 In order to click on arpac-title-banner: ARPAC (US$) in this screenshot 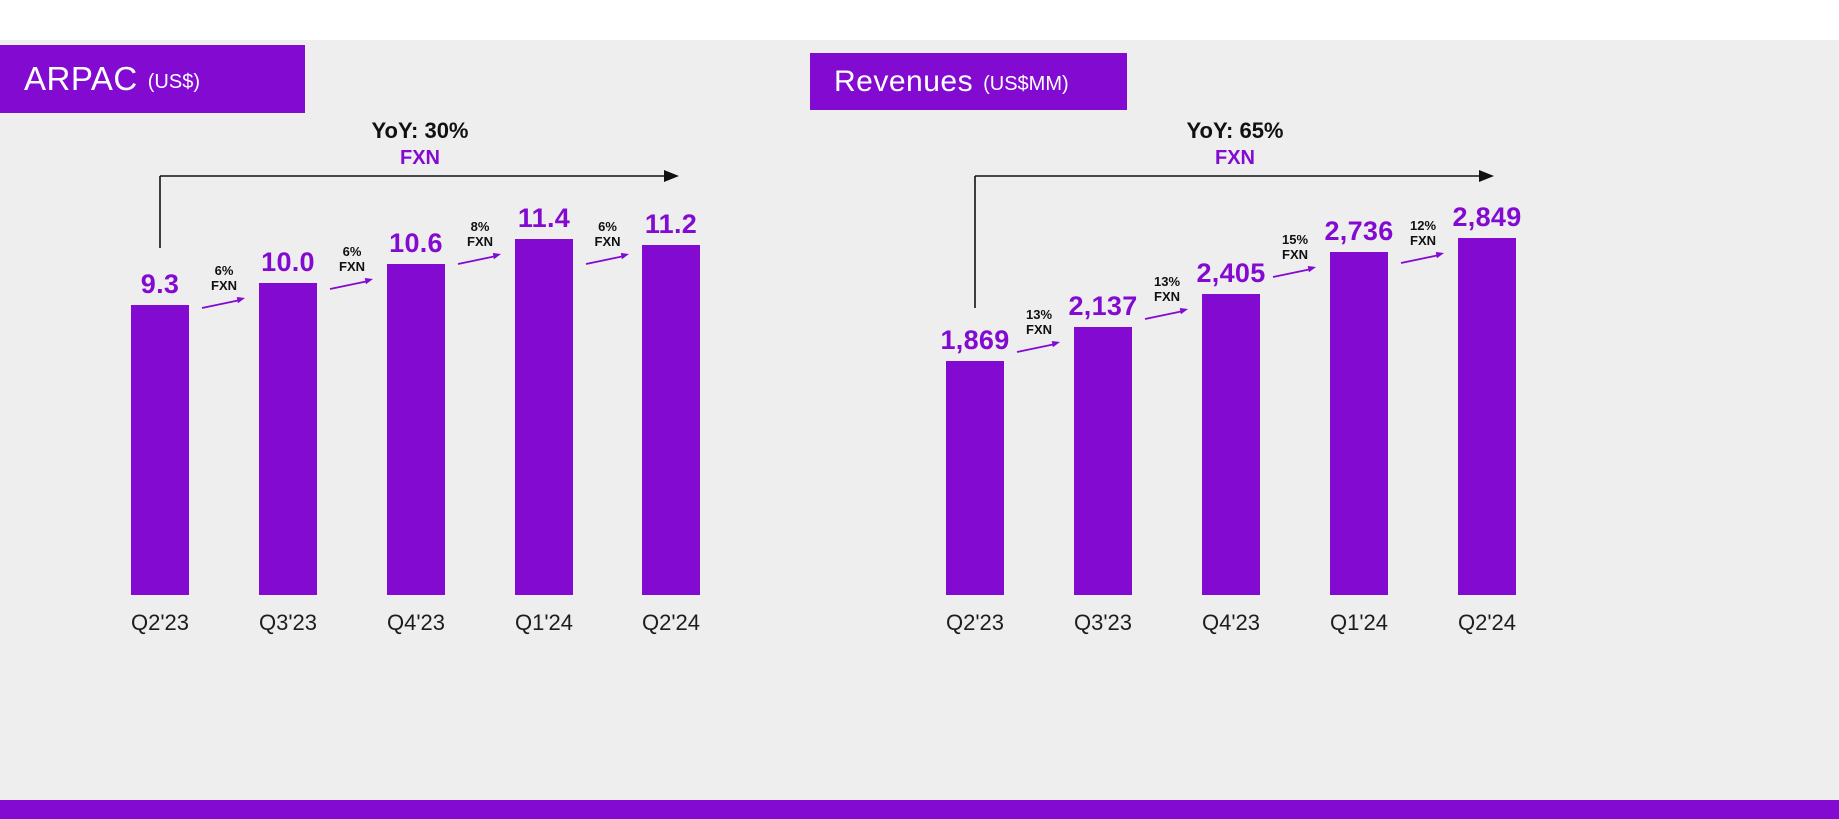, I will do `click(152, 79)`.